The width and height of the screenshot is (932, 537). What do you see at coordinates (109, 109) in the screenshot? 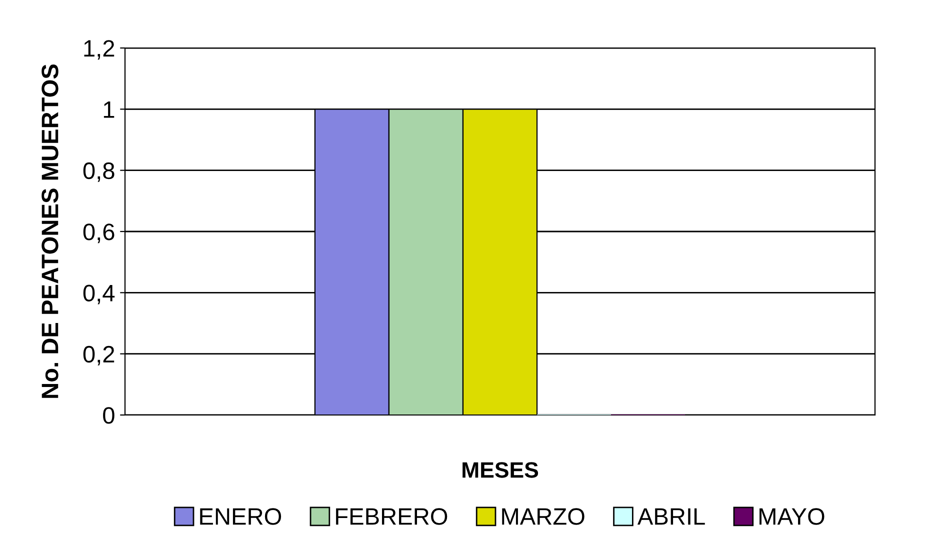
I see `y-tick-label: 1` at bounding box center [109, 109].